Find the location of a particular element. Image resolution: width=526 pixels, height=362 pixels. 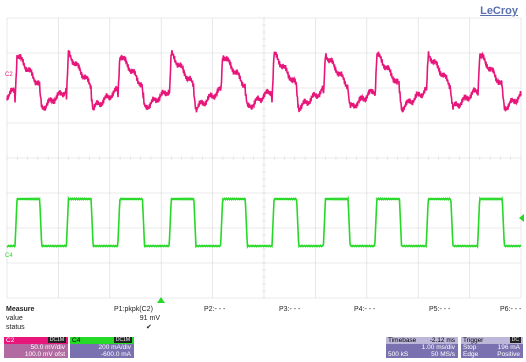

trigger-position-marker is located at coordinates (161, 300).